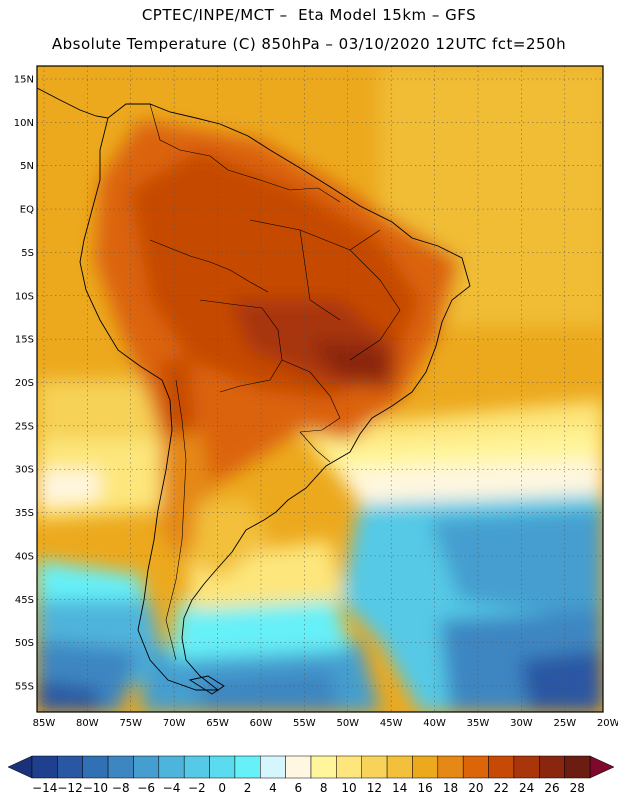 This screenshot has height=800, width=618. What do you see at coordinates (24, 80) in the screenshot?
I see `lat-tick-label: 15N` at bounding box center [24, 80].